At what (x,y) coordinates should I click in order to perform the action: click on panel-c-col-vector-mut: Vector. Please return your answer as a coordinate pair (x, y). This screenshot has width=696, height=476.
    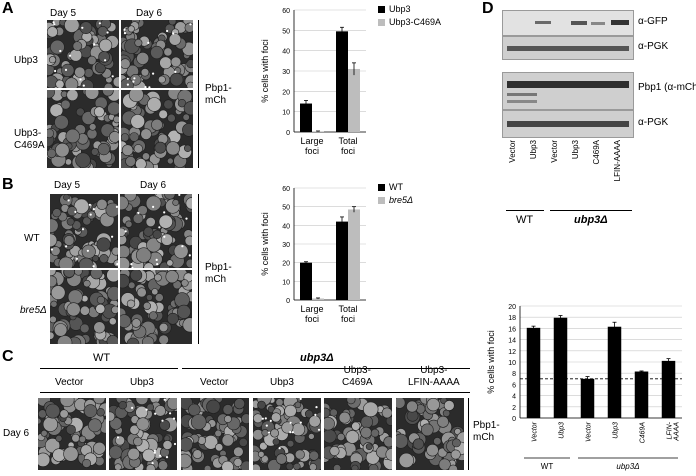
    Looking at the image, I should click on (214, 382).